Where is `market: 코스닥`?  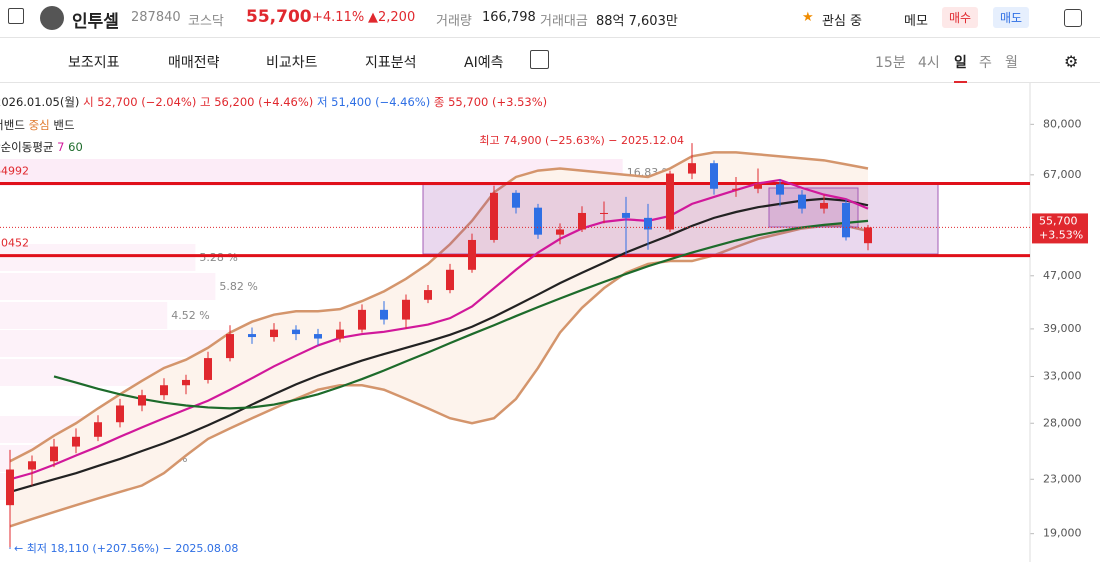
market: 코스닥 is located at coordinates (206, 21).